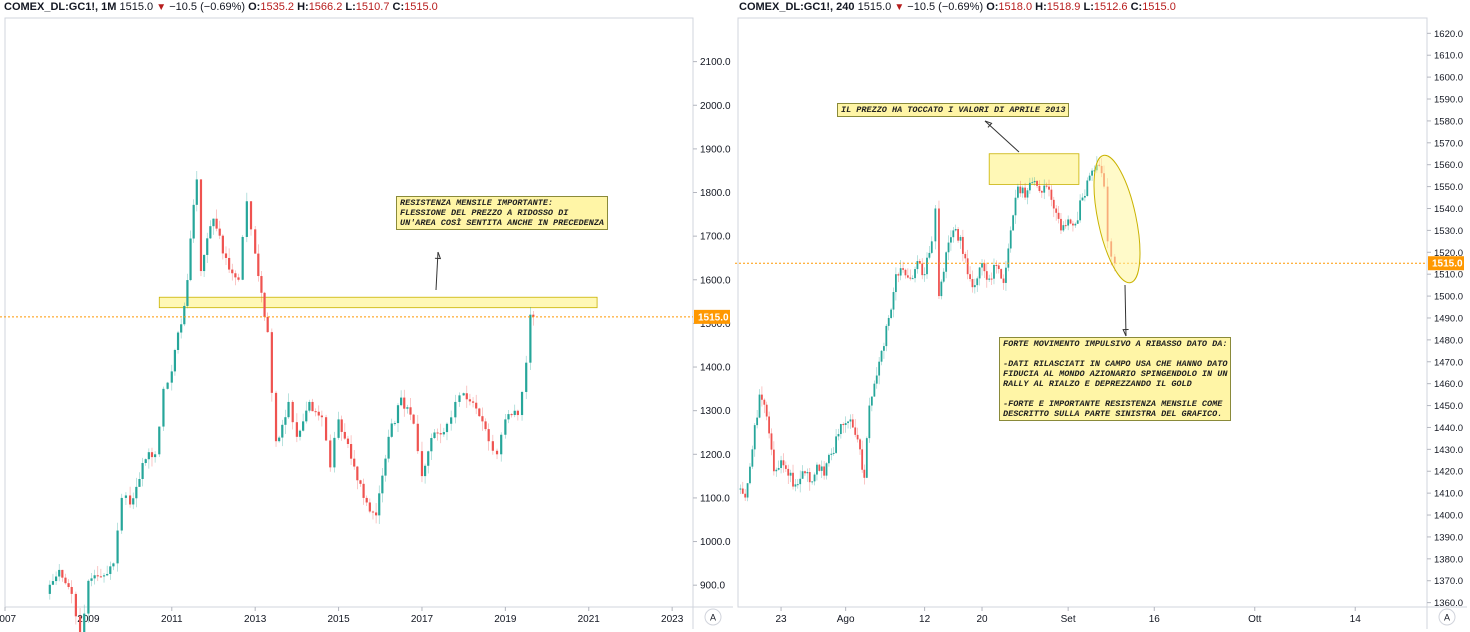 This screenshot has width=1470, height=632. I want to click on y-tick-label: 1530.0, so click(1448, 231).